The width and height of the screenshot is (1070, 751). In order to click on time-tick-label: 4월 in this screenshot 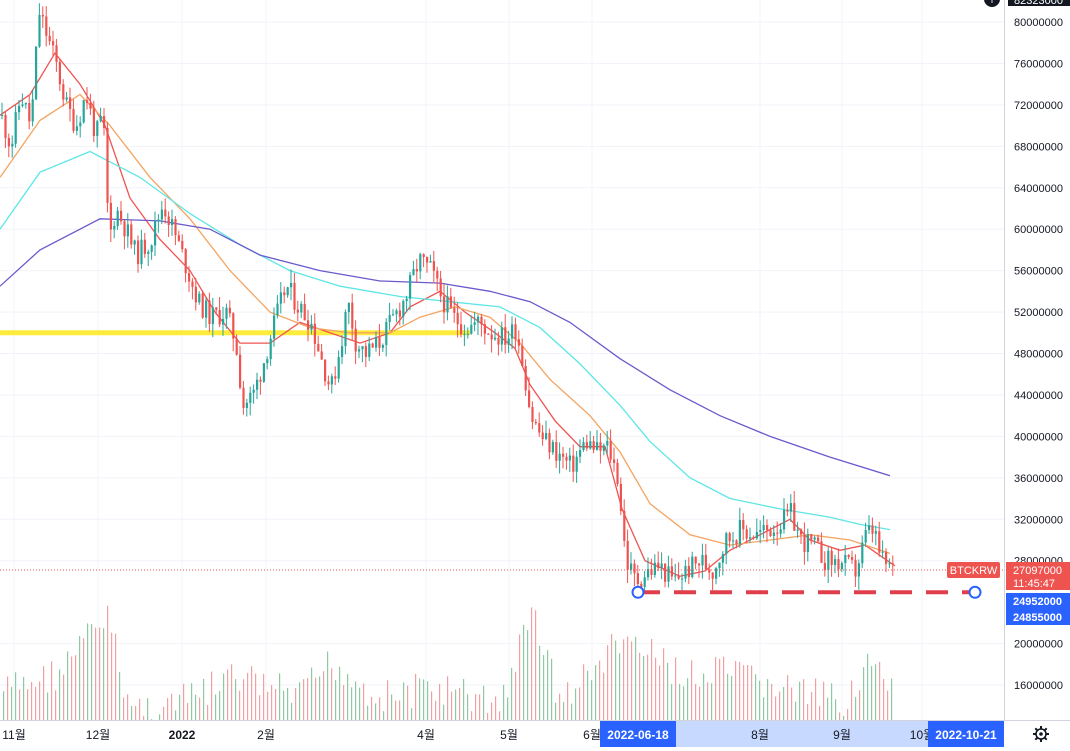, I will do `click(426, 735)`.